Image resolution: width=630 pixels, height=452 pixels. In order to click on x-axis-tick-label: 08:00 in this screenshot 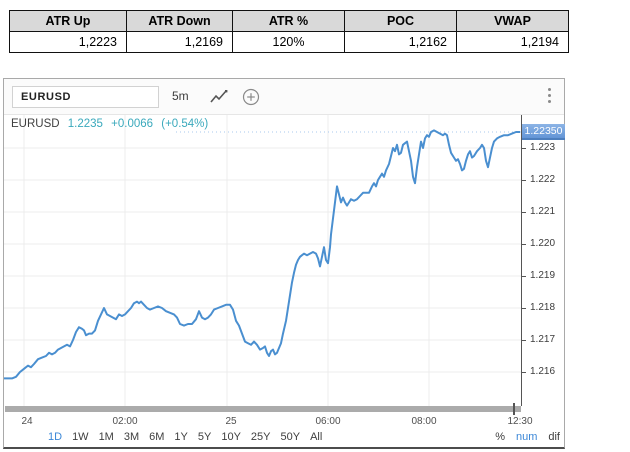, I will do `click(424, 421)`.